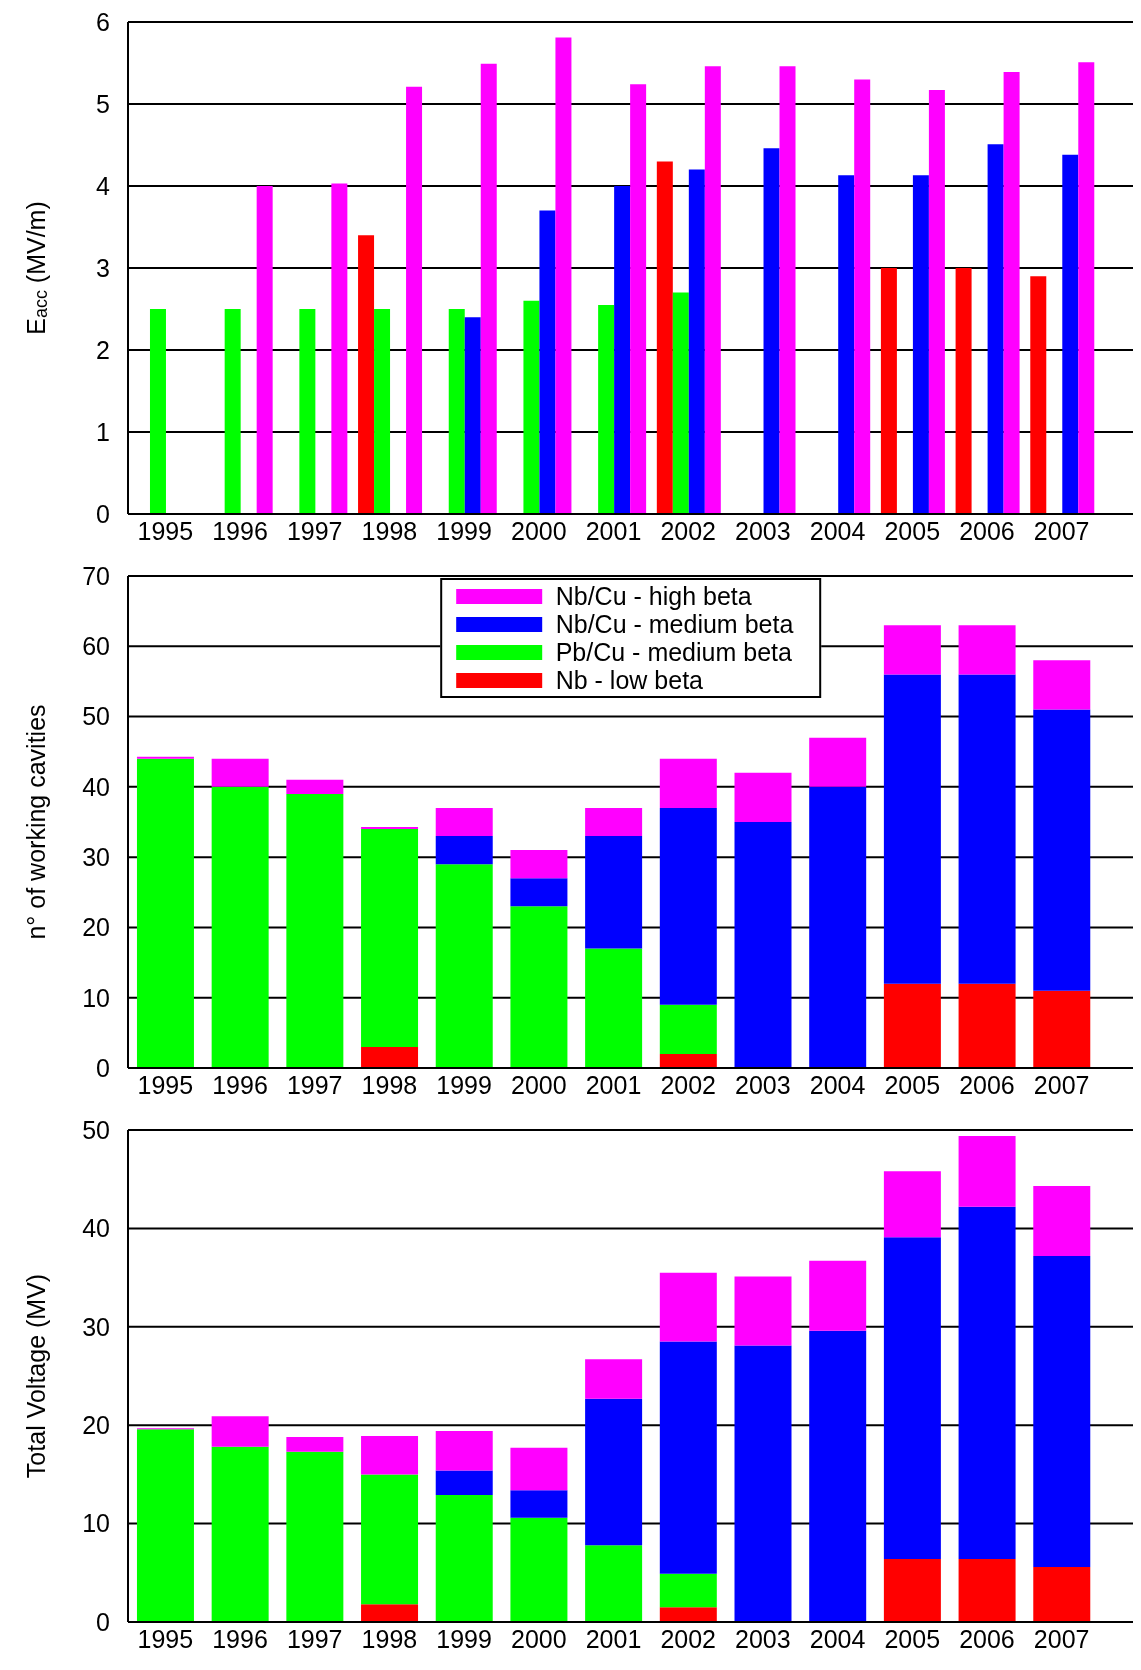 The height and width of the screenshot is (1670, 1141). Describe the element at coordinates (103, 267) in the screenshot. I see `y-tick-label: 3` at that location.